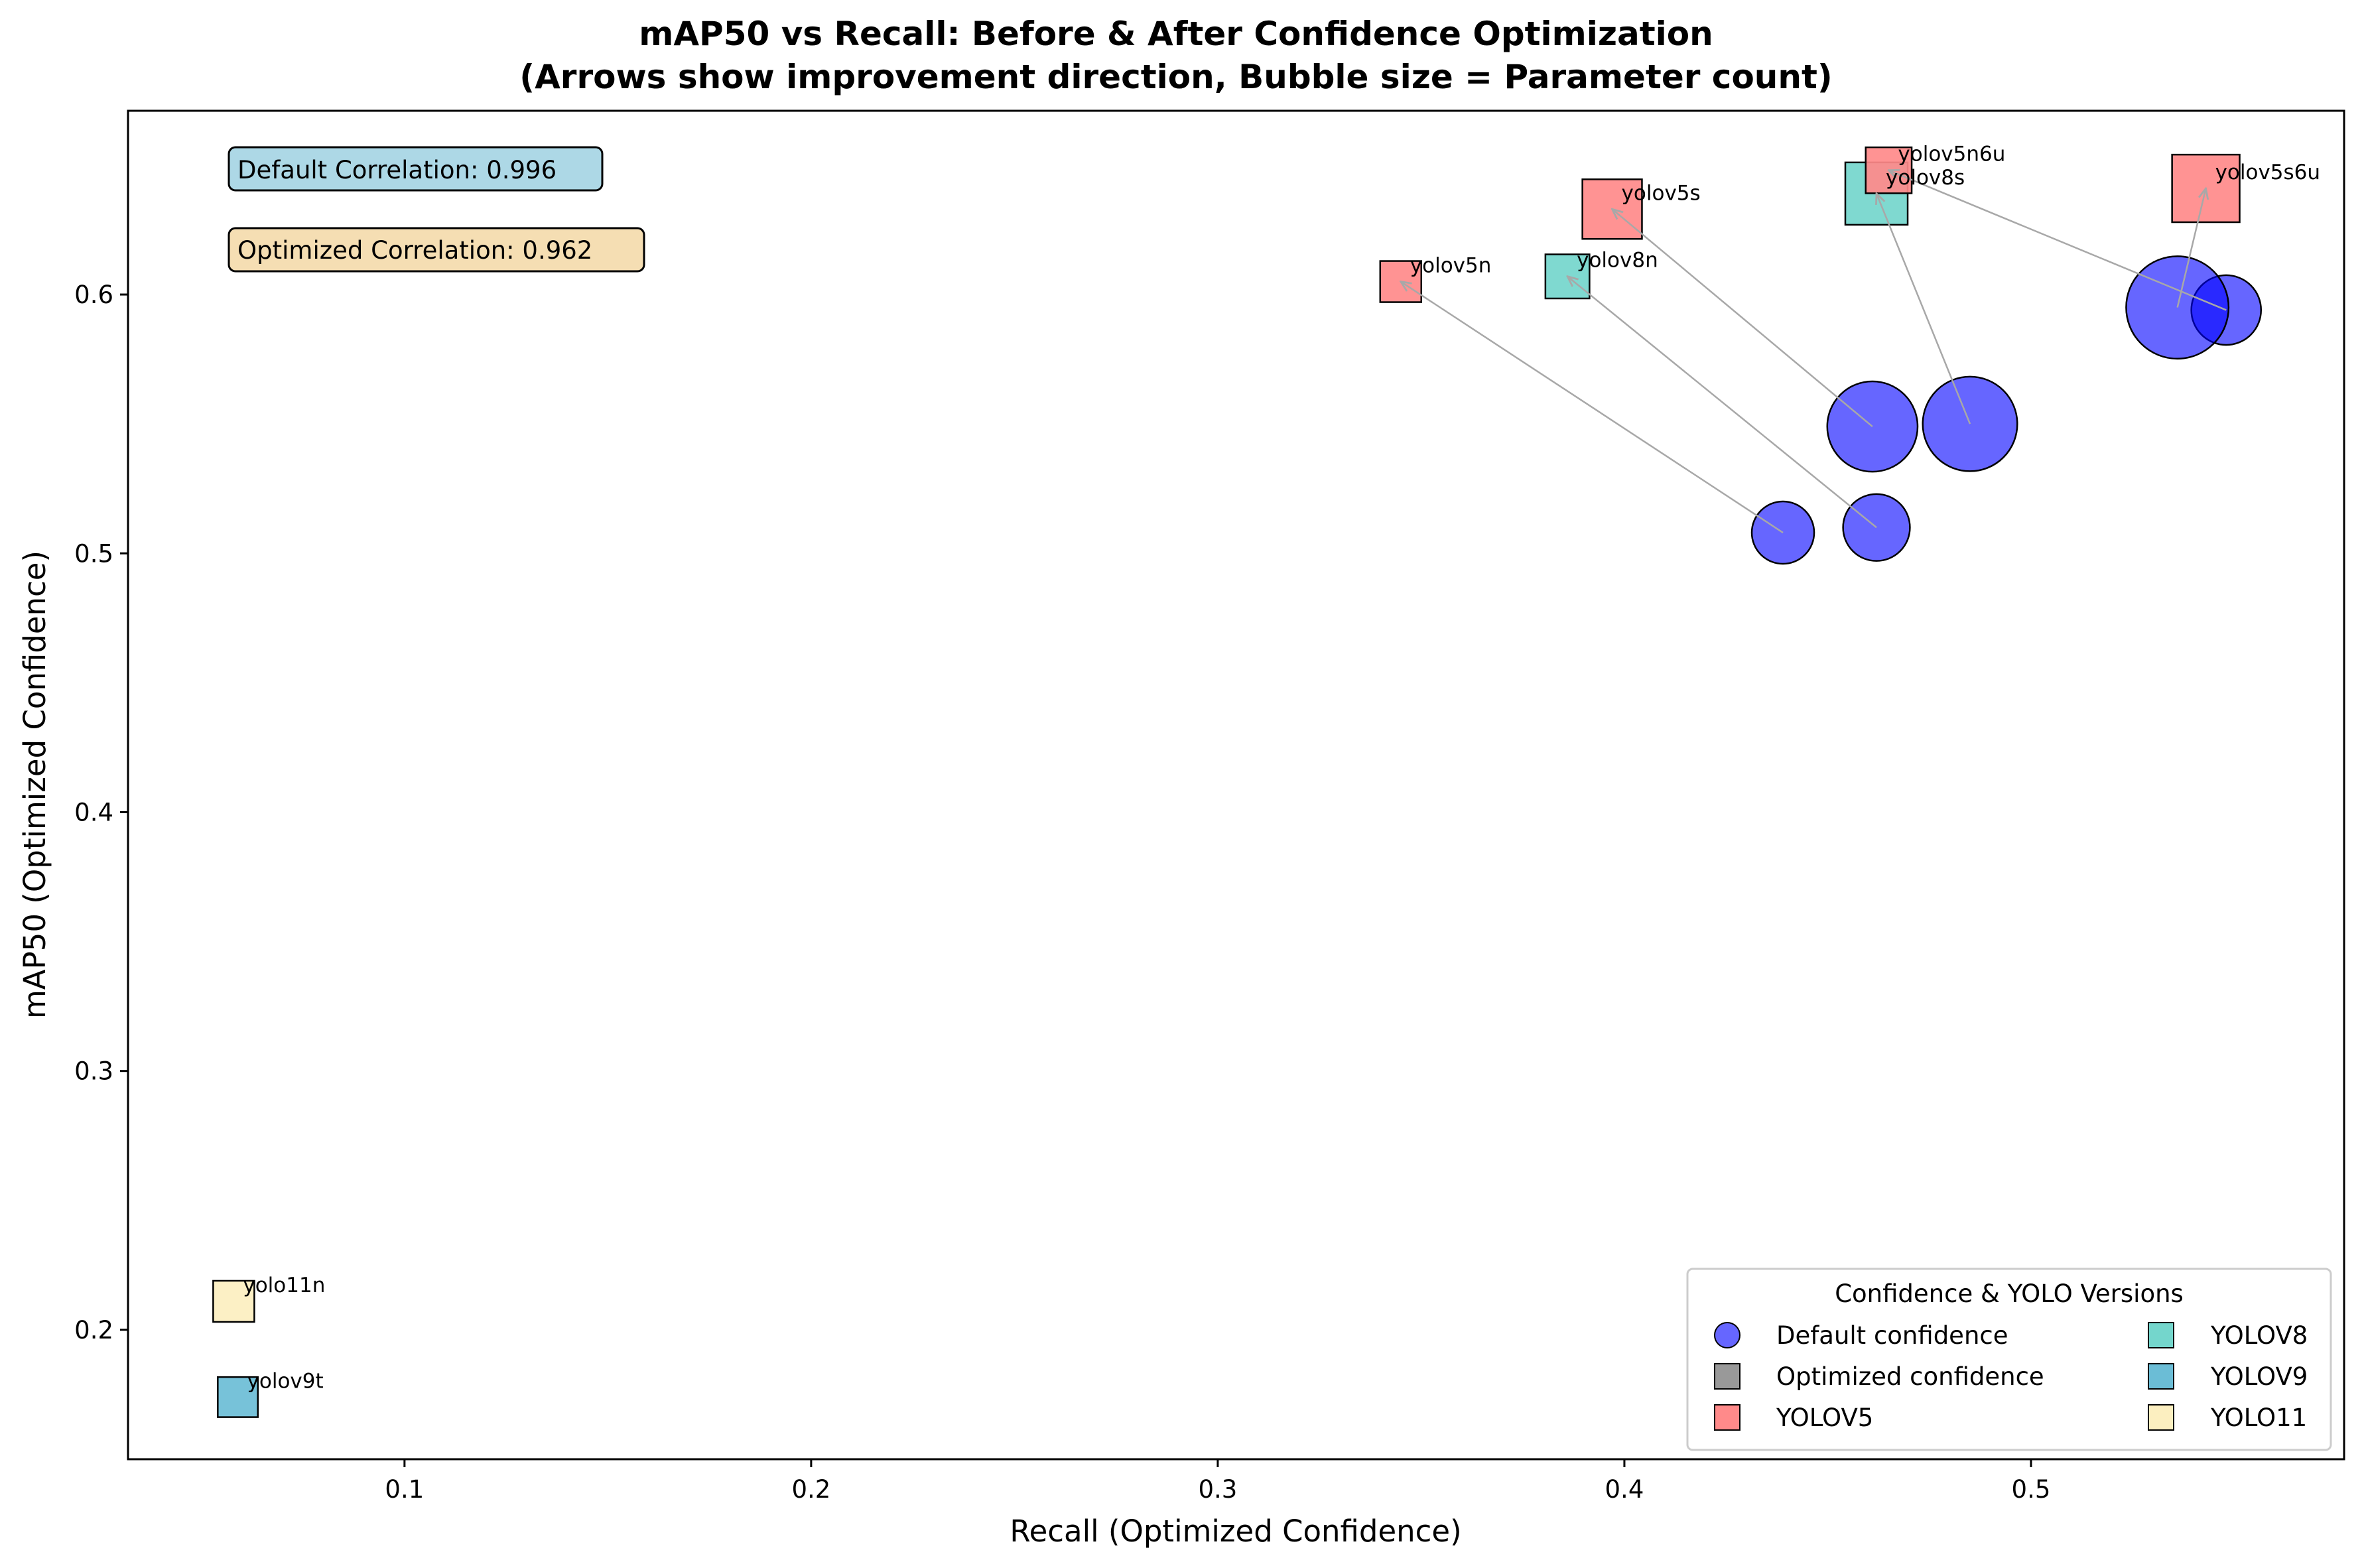 The width and height of the screenshot is (2364, 1568). Describe the element at coordinates (2258, 1418) in the screenshot. I see `legend-label-yolo11: YOLO11` at that location.